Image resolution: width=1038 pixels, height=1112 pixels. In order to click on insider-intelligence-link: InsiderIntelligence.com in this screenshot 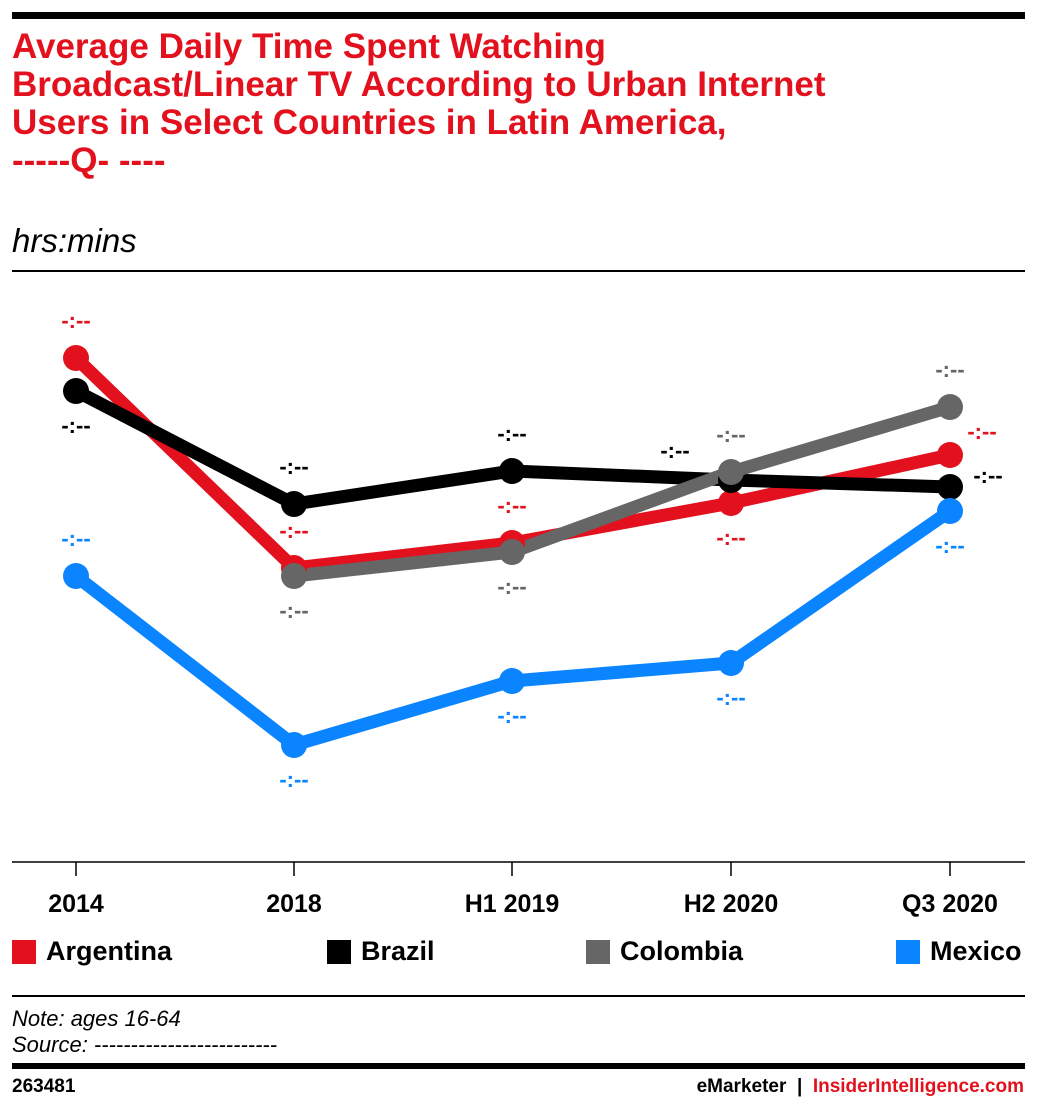, I will do `click(918, 1086)`.